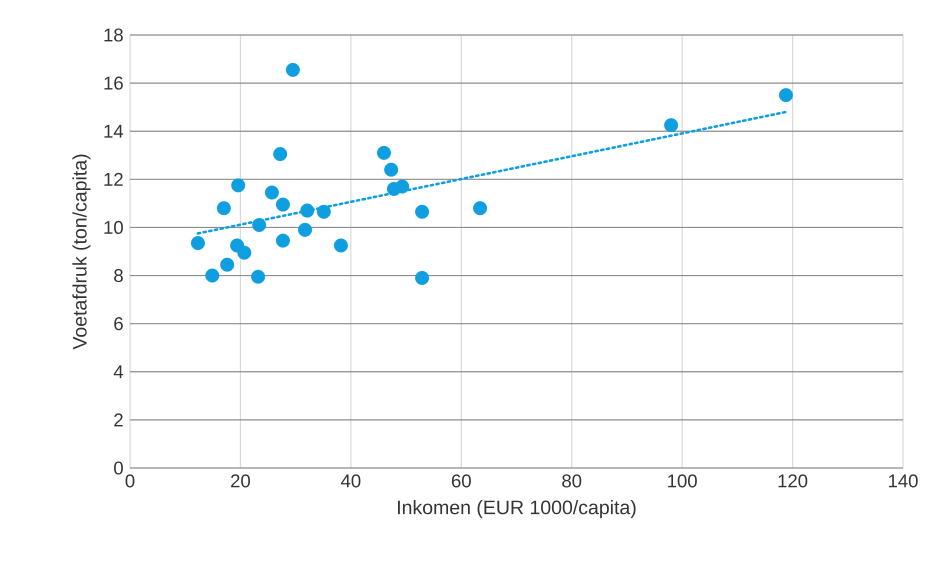 Image resolution: width=938 pixels, height=579 pixels. Describe the element at coordinates (118, 468) in the screenshot. I see `y-tick-label: 0` at that location.